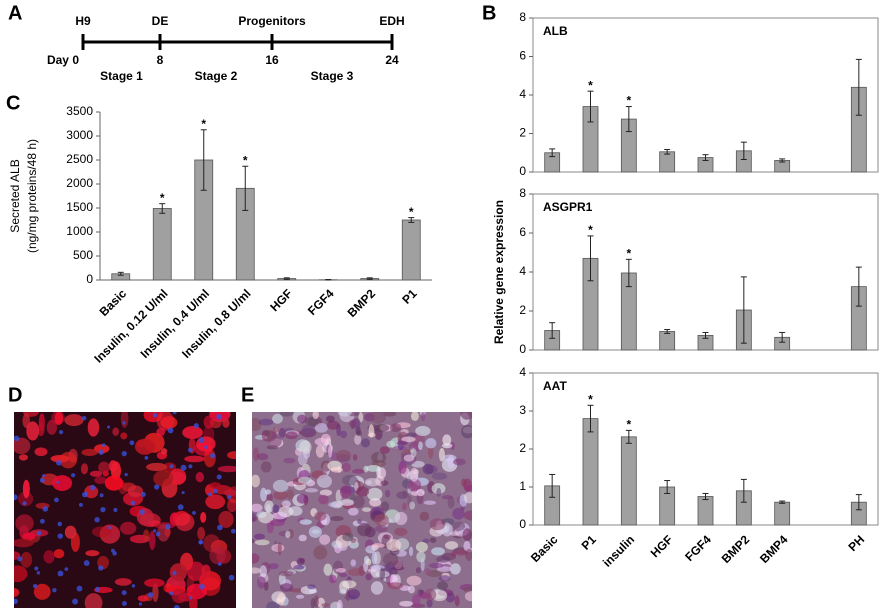  What do you see at coordinates (522, 372) in the screenshot?
I see `y-tick-label: 4` at bounding box center [522, 372].